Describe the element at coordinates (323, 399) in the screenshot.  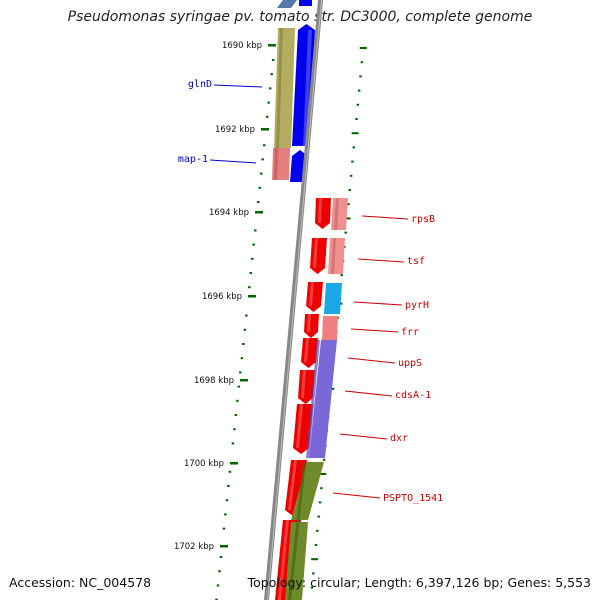
I see `product-block-uppS-dxr` at that location.